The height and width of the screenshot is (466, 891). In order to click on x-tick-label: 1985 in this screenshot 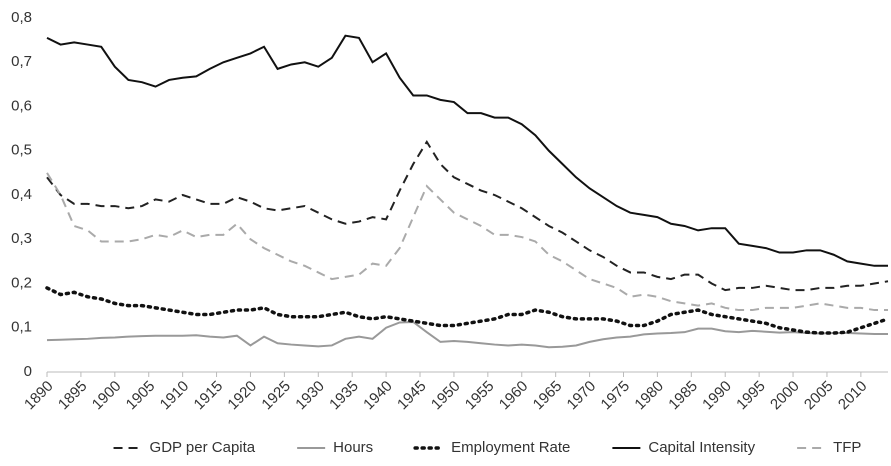, I will do `click(683, 396)`.